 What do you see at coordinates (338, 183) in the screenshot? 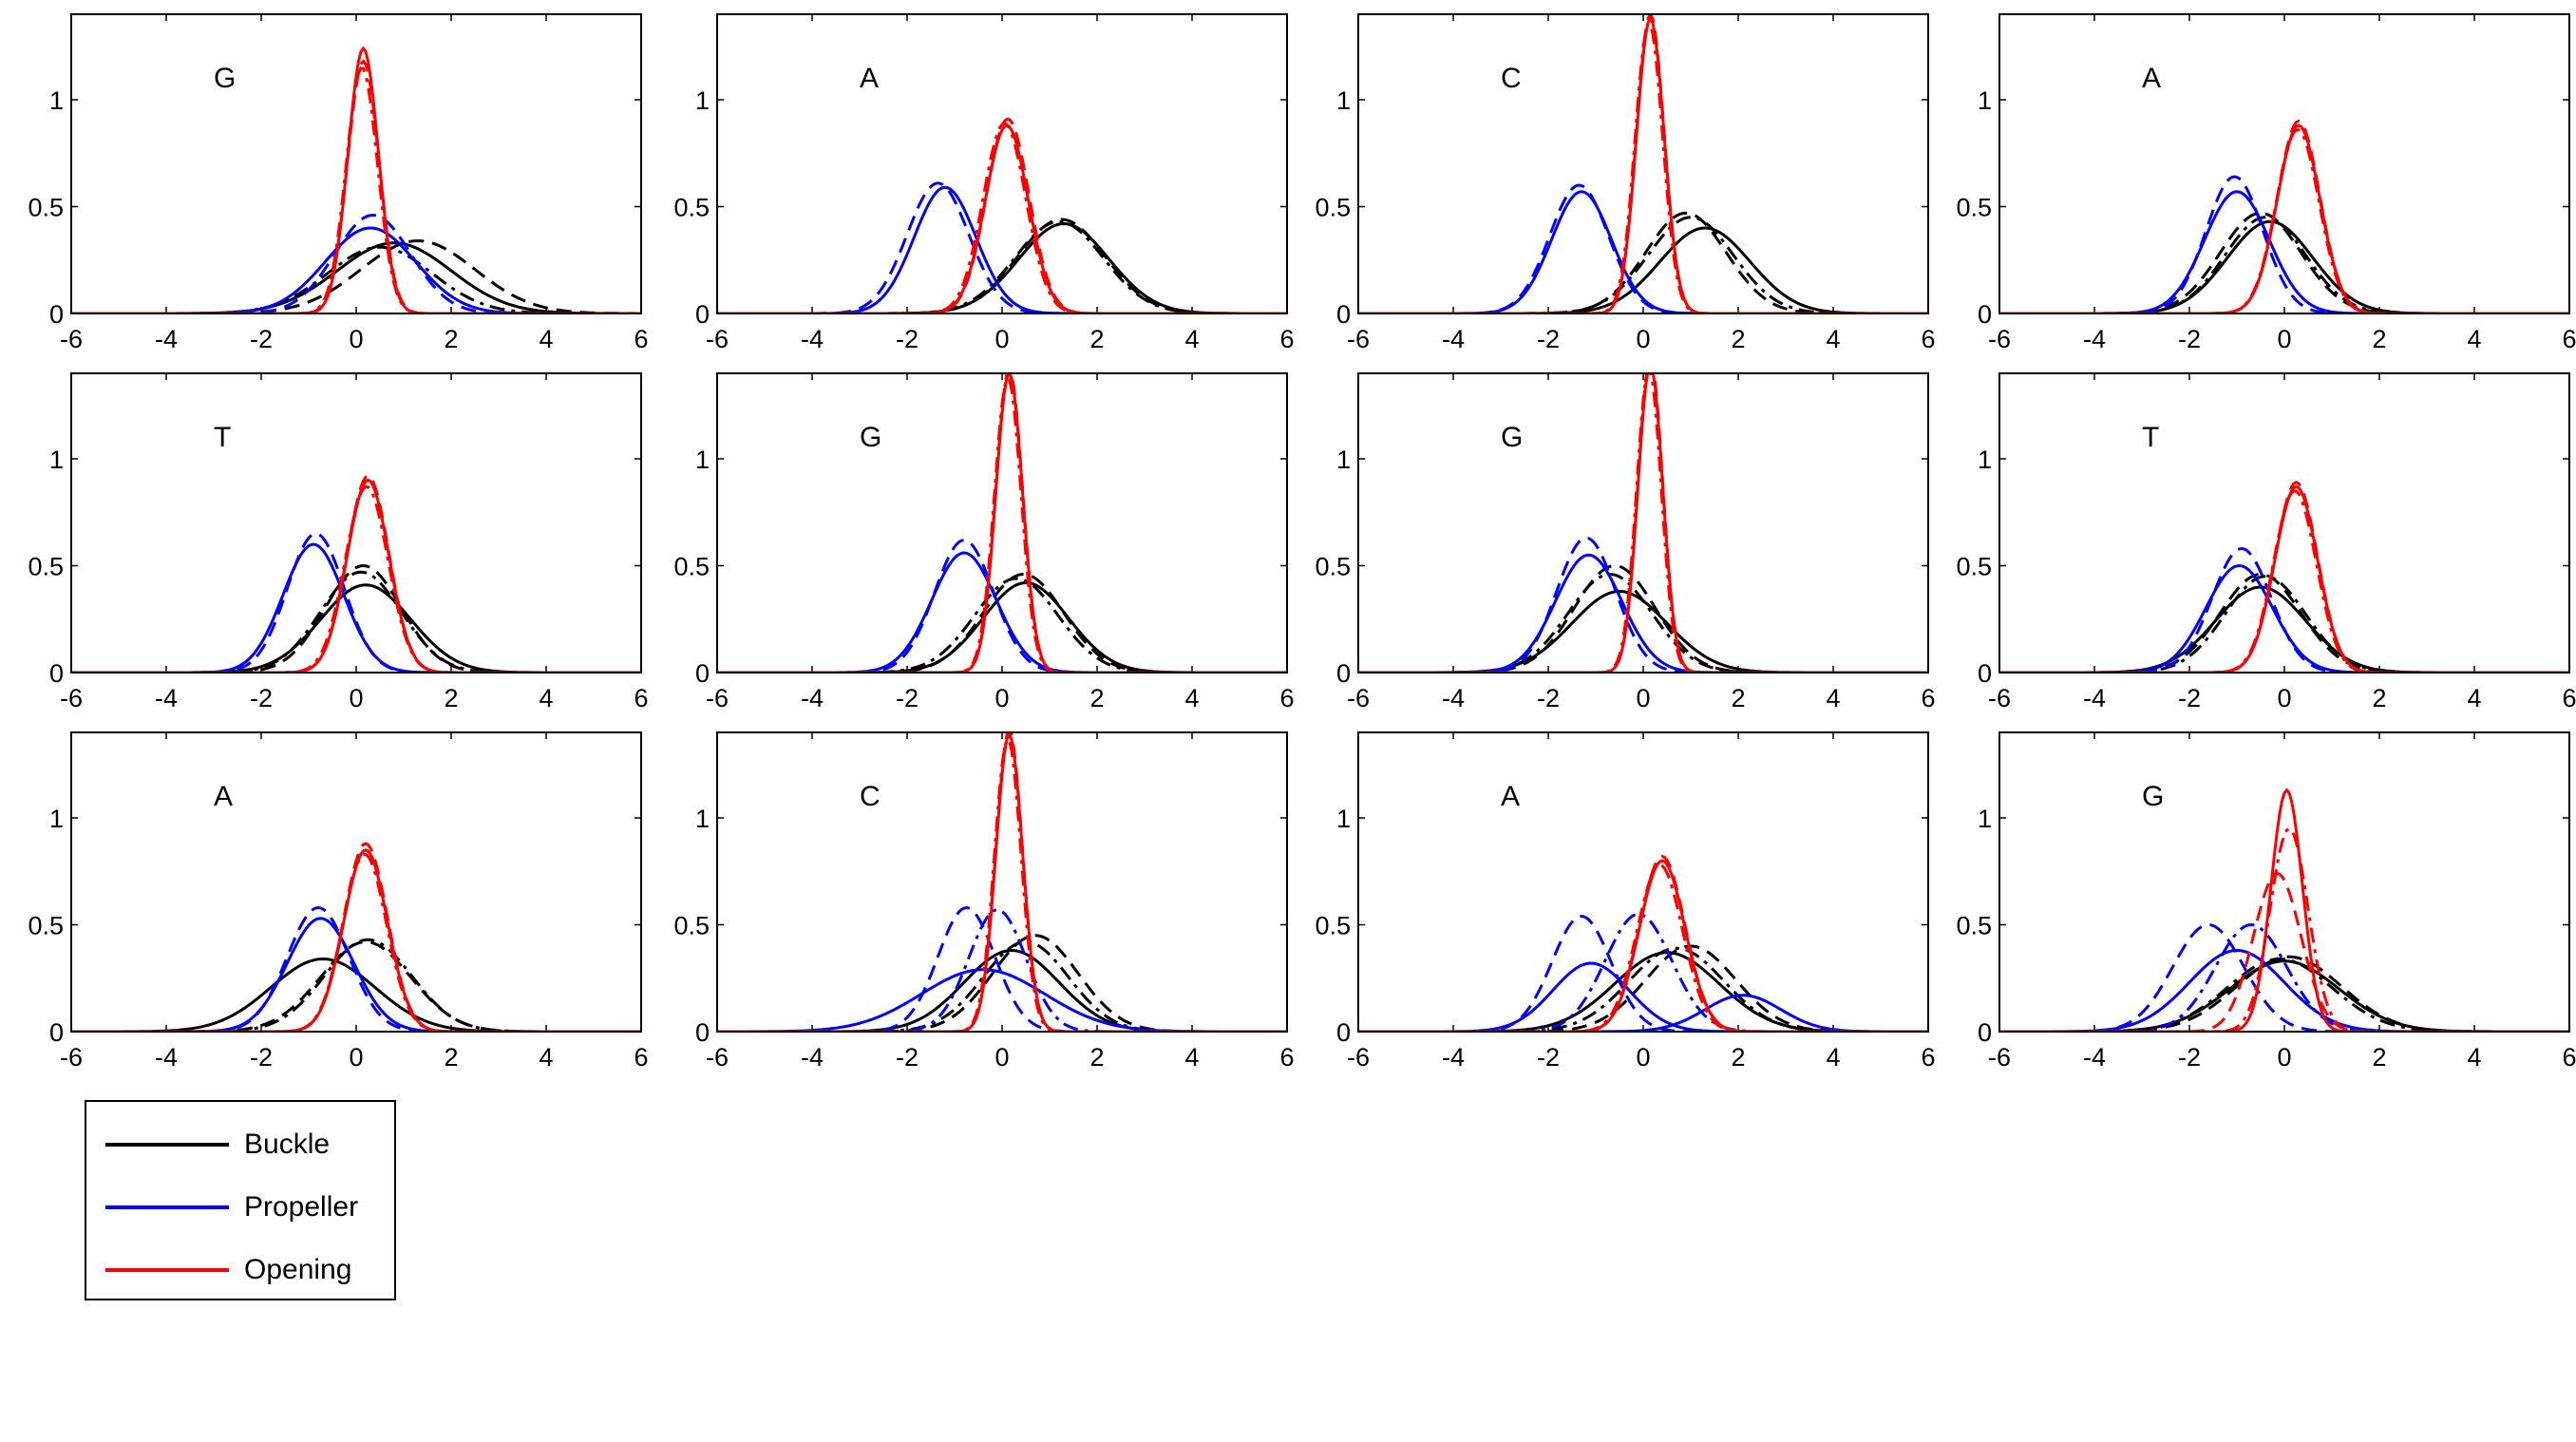
I see `panel-1: -6 -4 -2 0 2 4 6 0 0.5 1 G` at bounding box center [338, 183].